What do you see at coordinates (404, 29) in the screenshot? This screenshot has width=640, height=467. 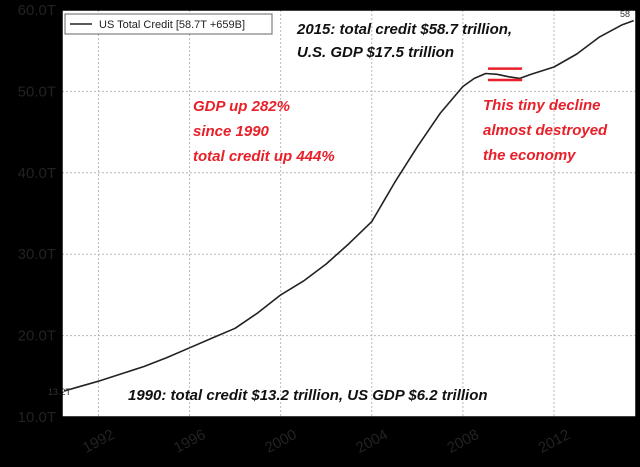 I see `top-note-line1: 2015: total credit $58.7 trillion,` at bounding box center [404, 29].